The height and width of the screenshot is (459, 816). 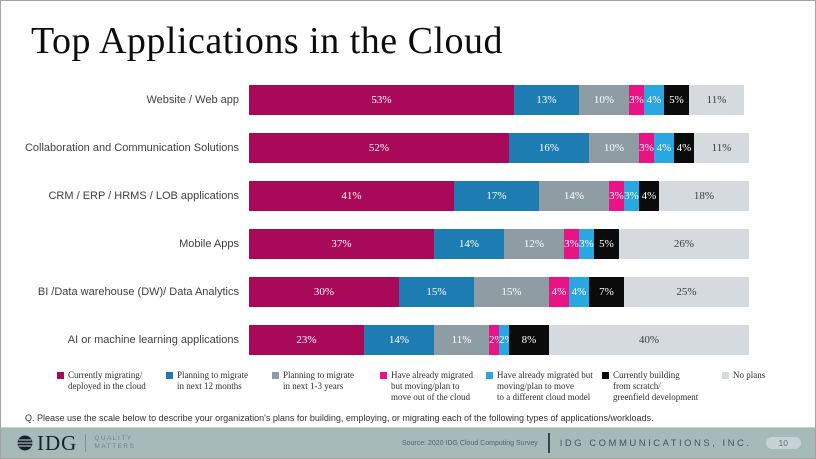 I want to click on bar-segment: 17%, so click(x=496, y=196).